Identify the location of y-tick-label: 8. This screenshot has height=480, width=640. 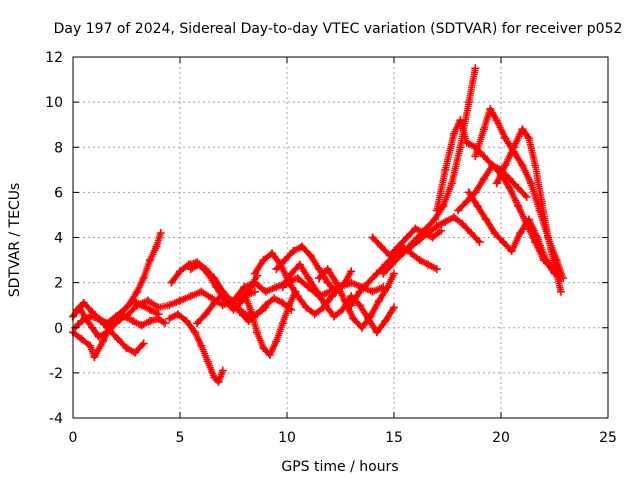
(58, 148).